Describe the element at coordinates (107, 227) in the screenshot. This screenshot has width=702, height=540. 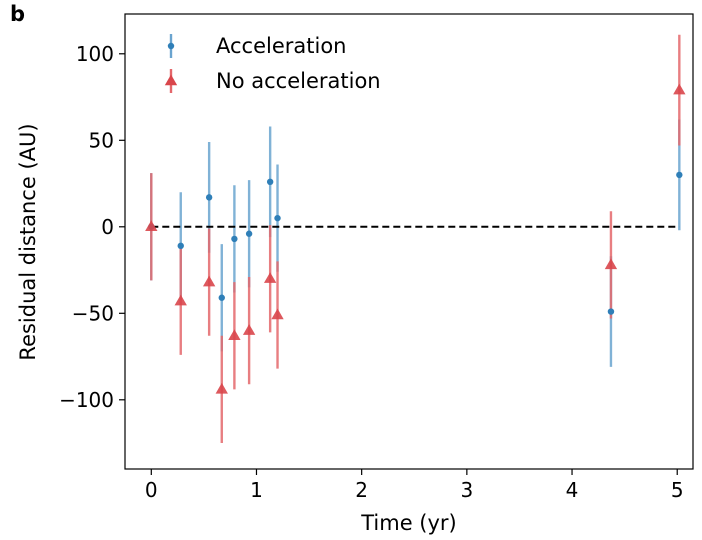
I see `y-tick-label: 0` at that location.